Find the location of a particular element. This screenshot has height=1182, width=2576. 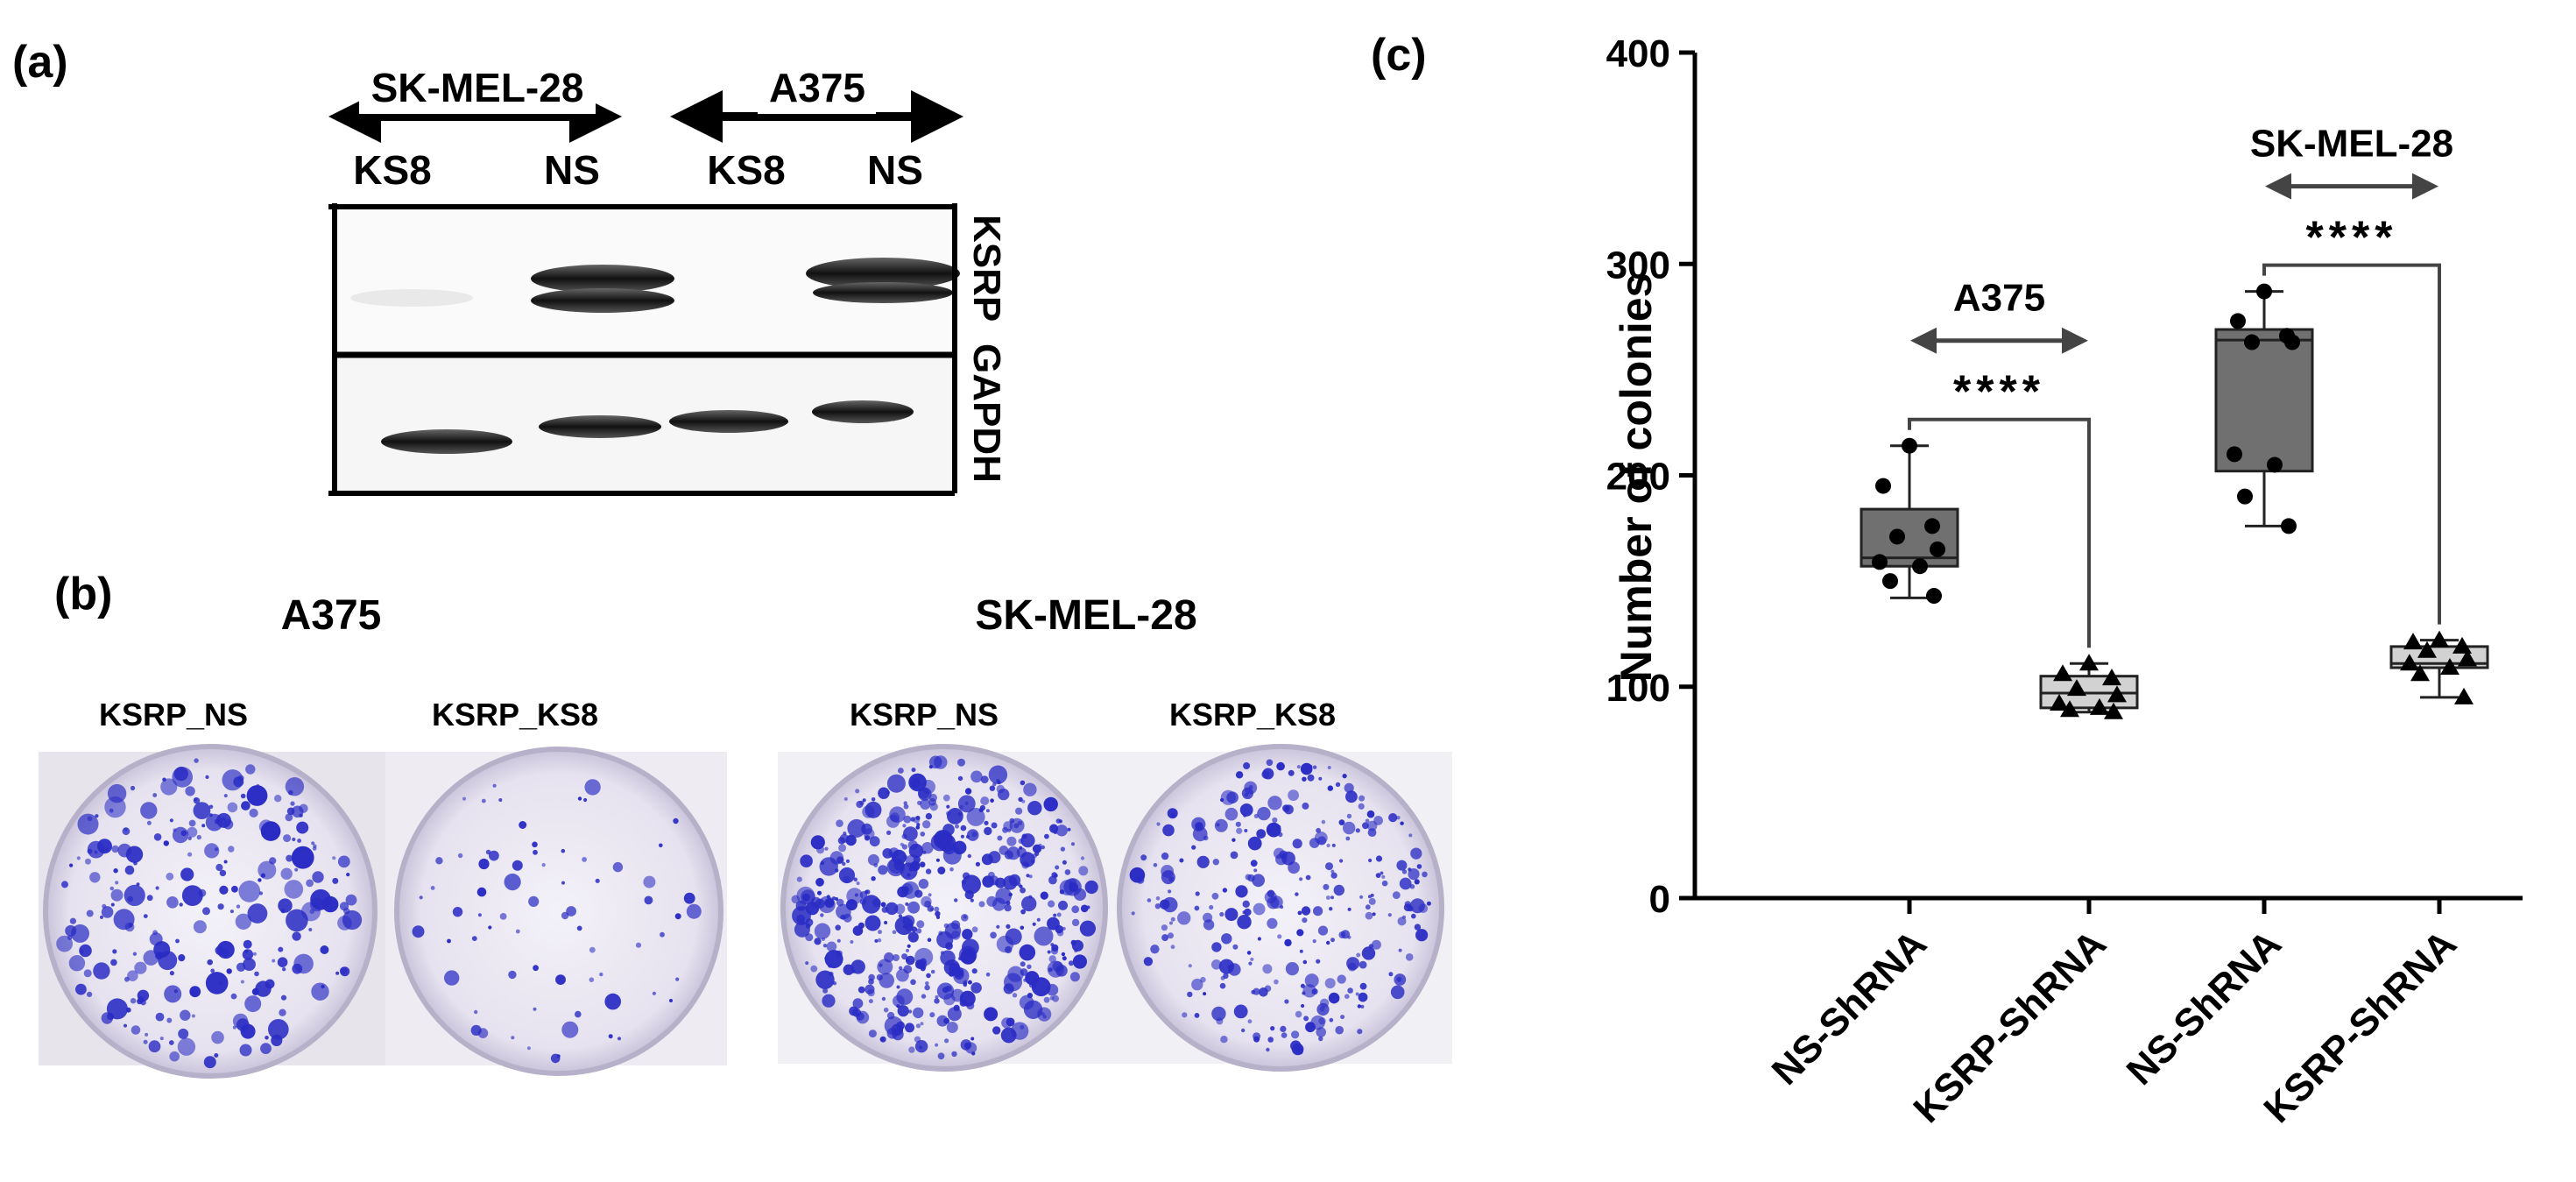

lane-label: KS8 is located at coordinates (392, 170).